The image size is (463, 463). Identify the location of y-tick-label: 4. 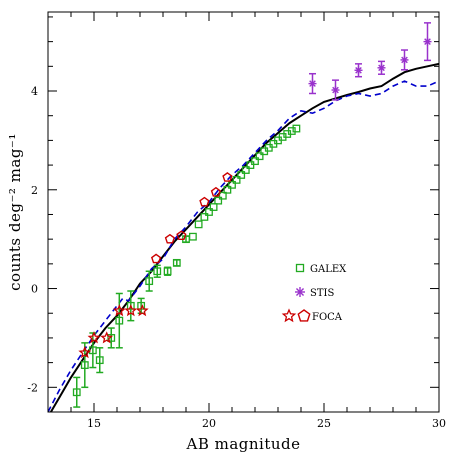
(34, 91).